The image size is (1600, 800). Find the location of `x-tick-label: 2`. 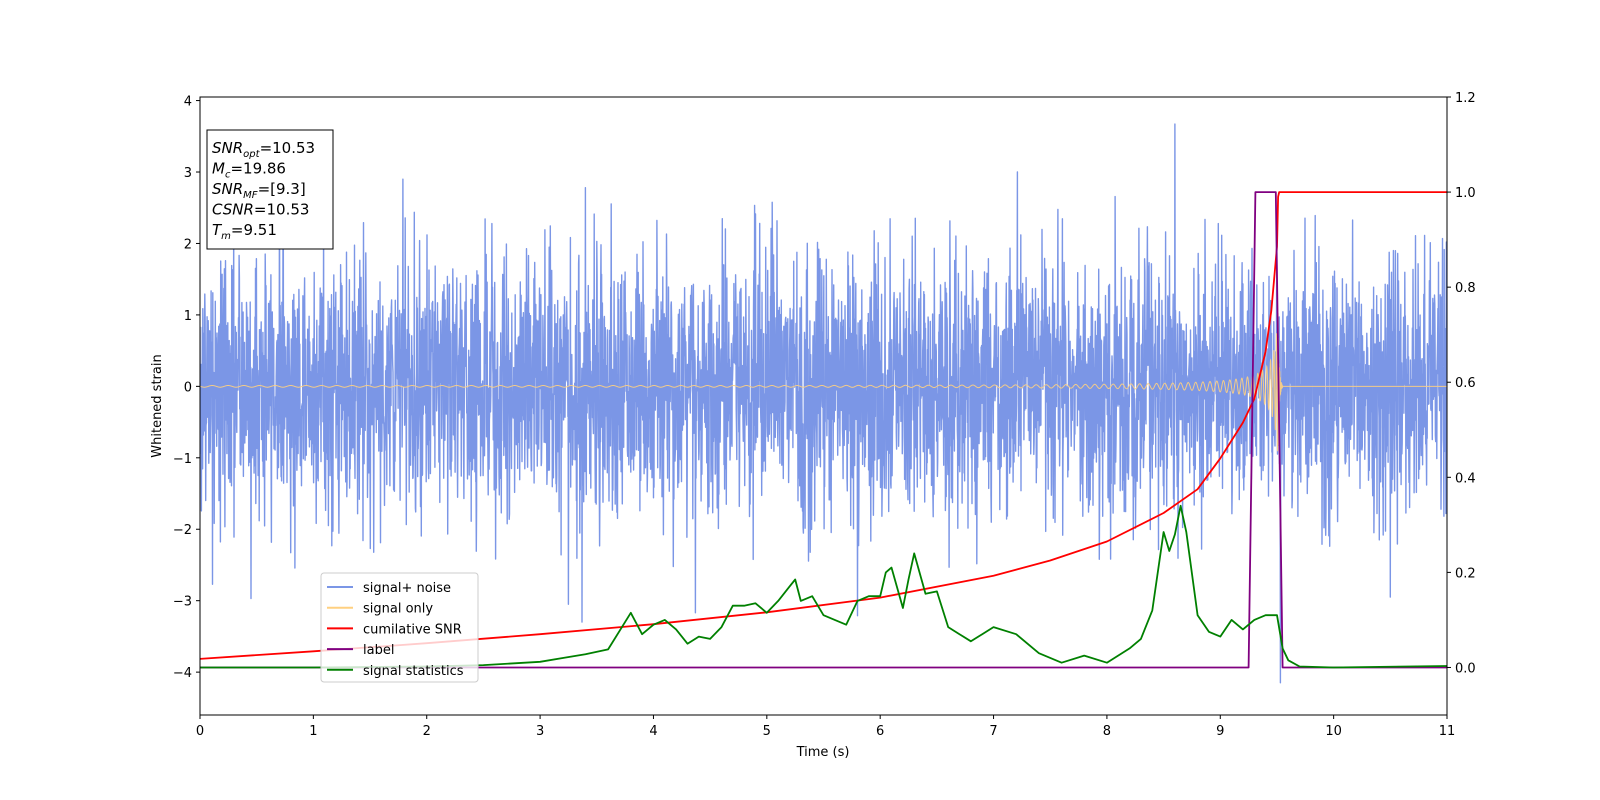

x-tick-label: 2 is located at coordinates (427, 731).